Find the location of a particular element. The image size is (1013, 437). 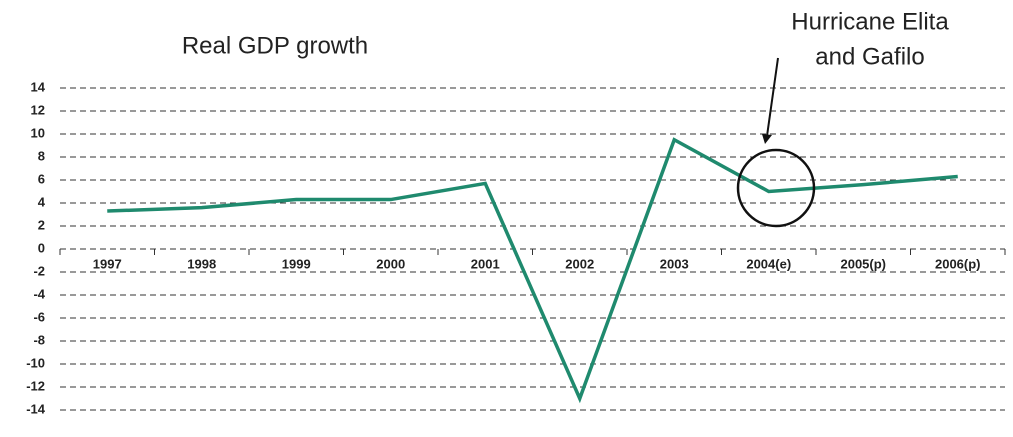

y-tick-label: -8 is located at coordinates (39, 339).